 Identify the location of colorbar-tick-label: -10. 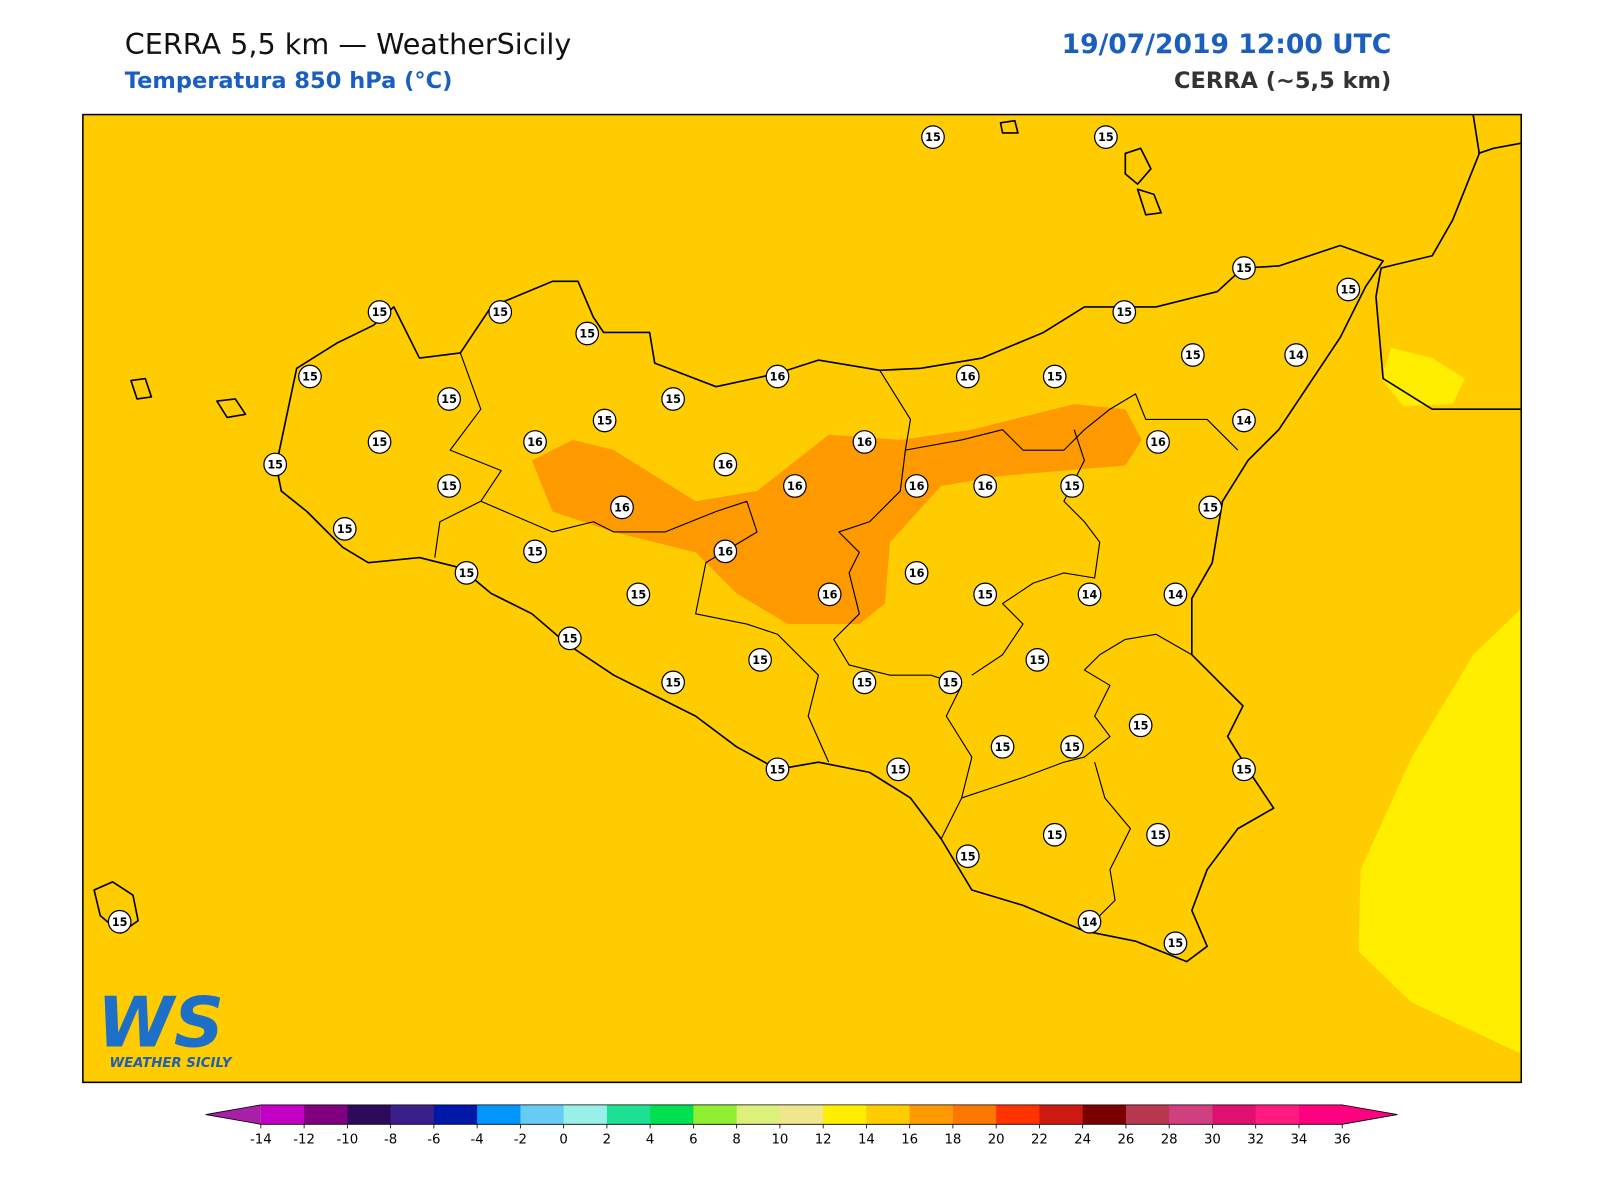
(348, 1140).